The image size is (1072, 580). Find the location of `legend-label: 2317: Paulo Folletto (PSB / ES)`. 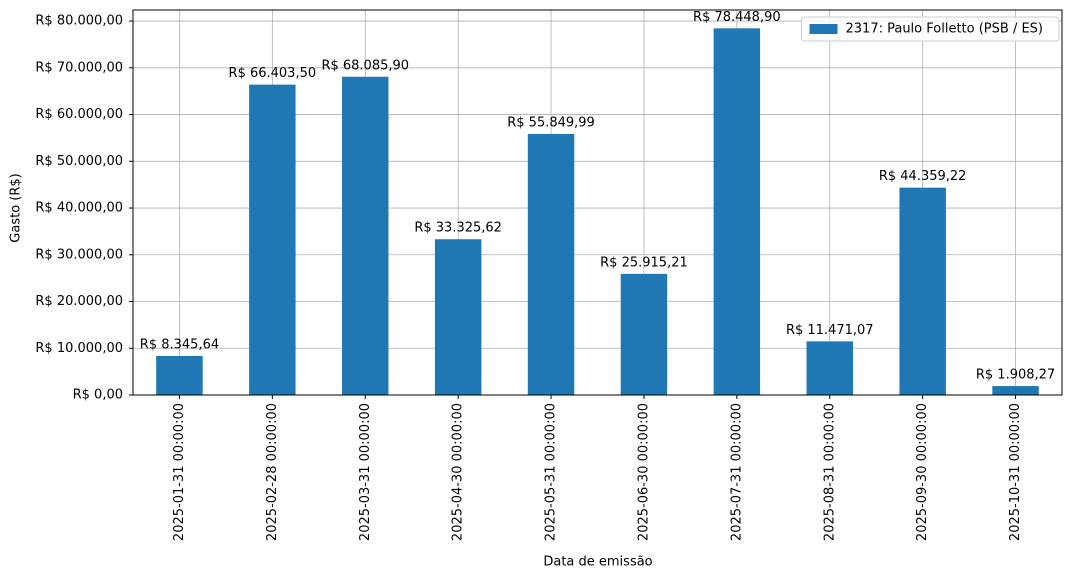

legend-label: 2317: Paulo Folletto (PSB / ES) is located at coordinates (945, 29).